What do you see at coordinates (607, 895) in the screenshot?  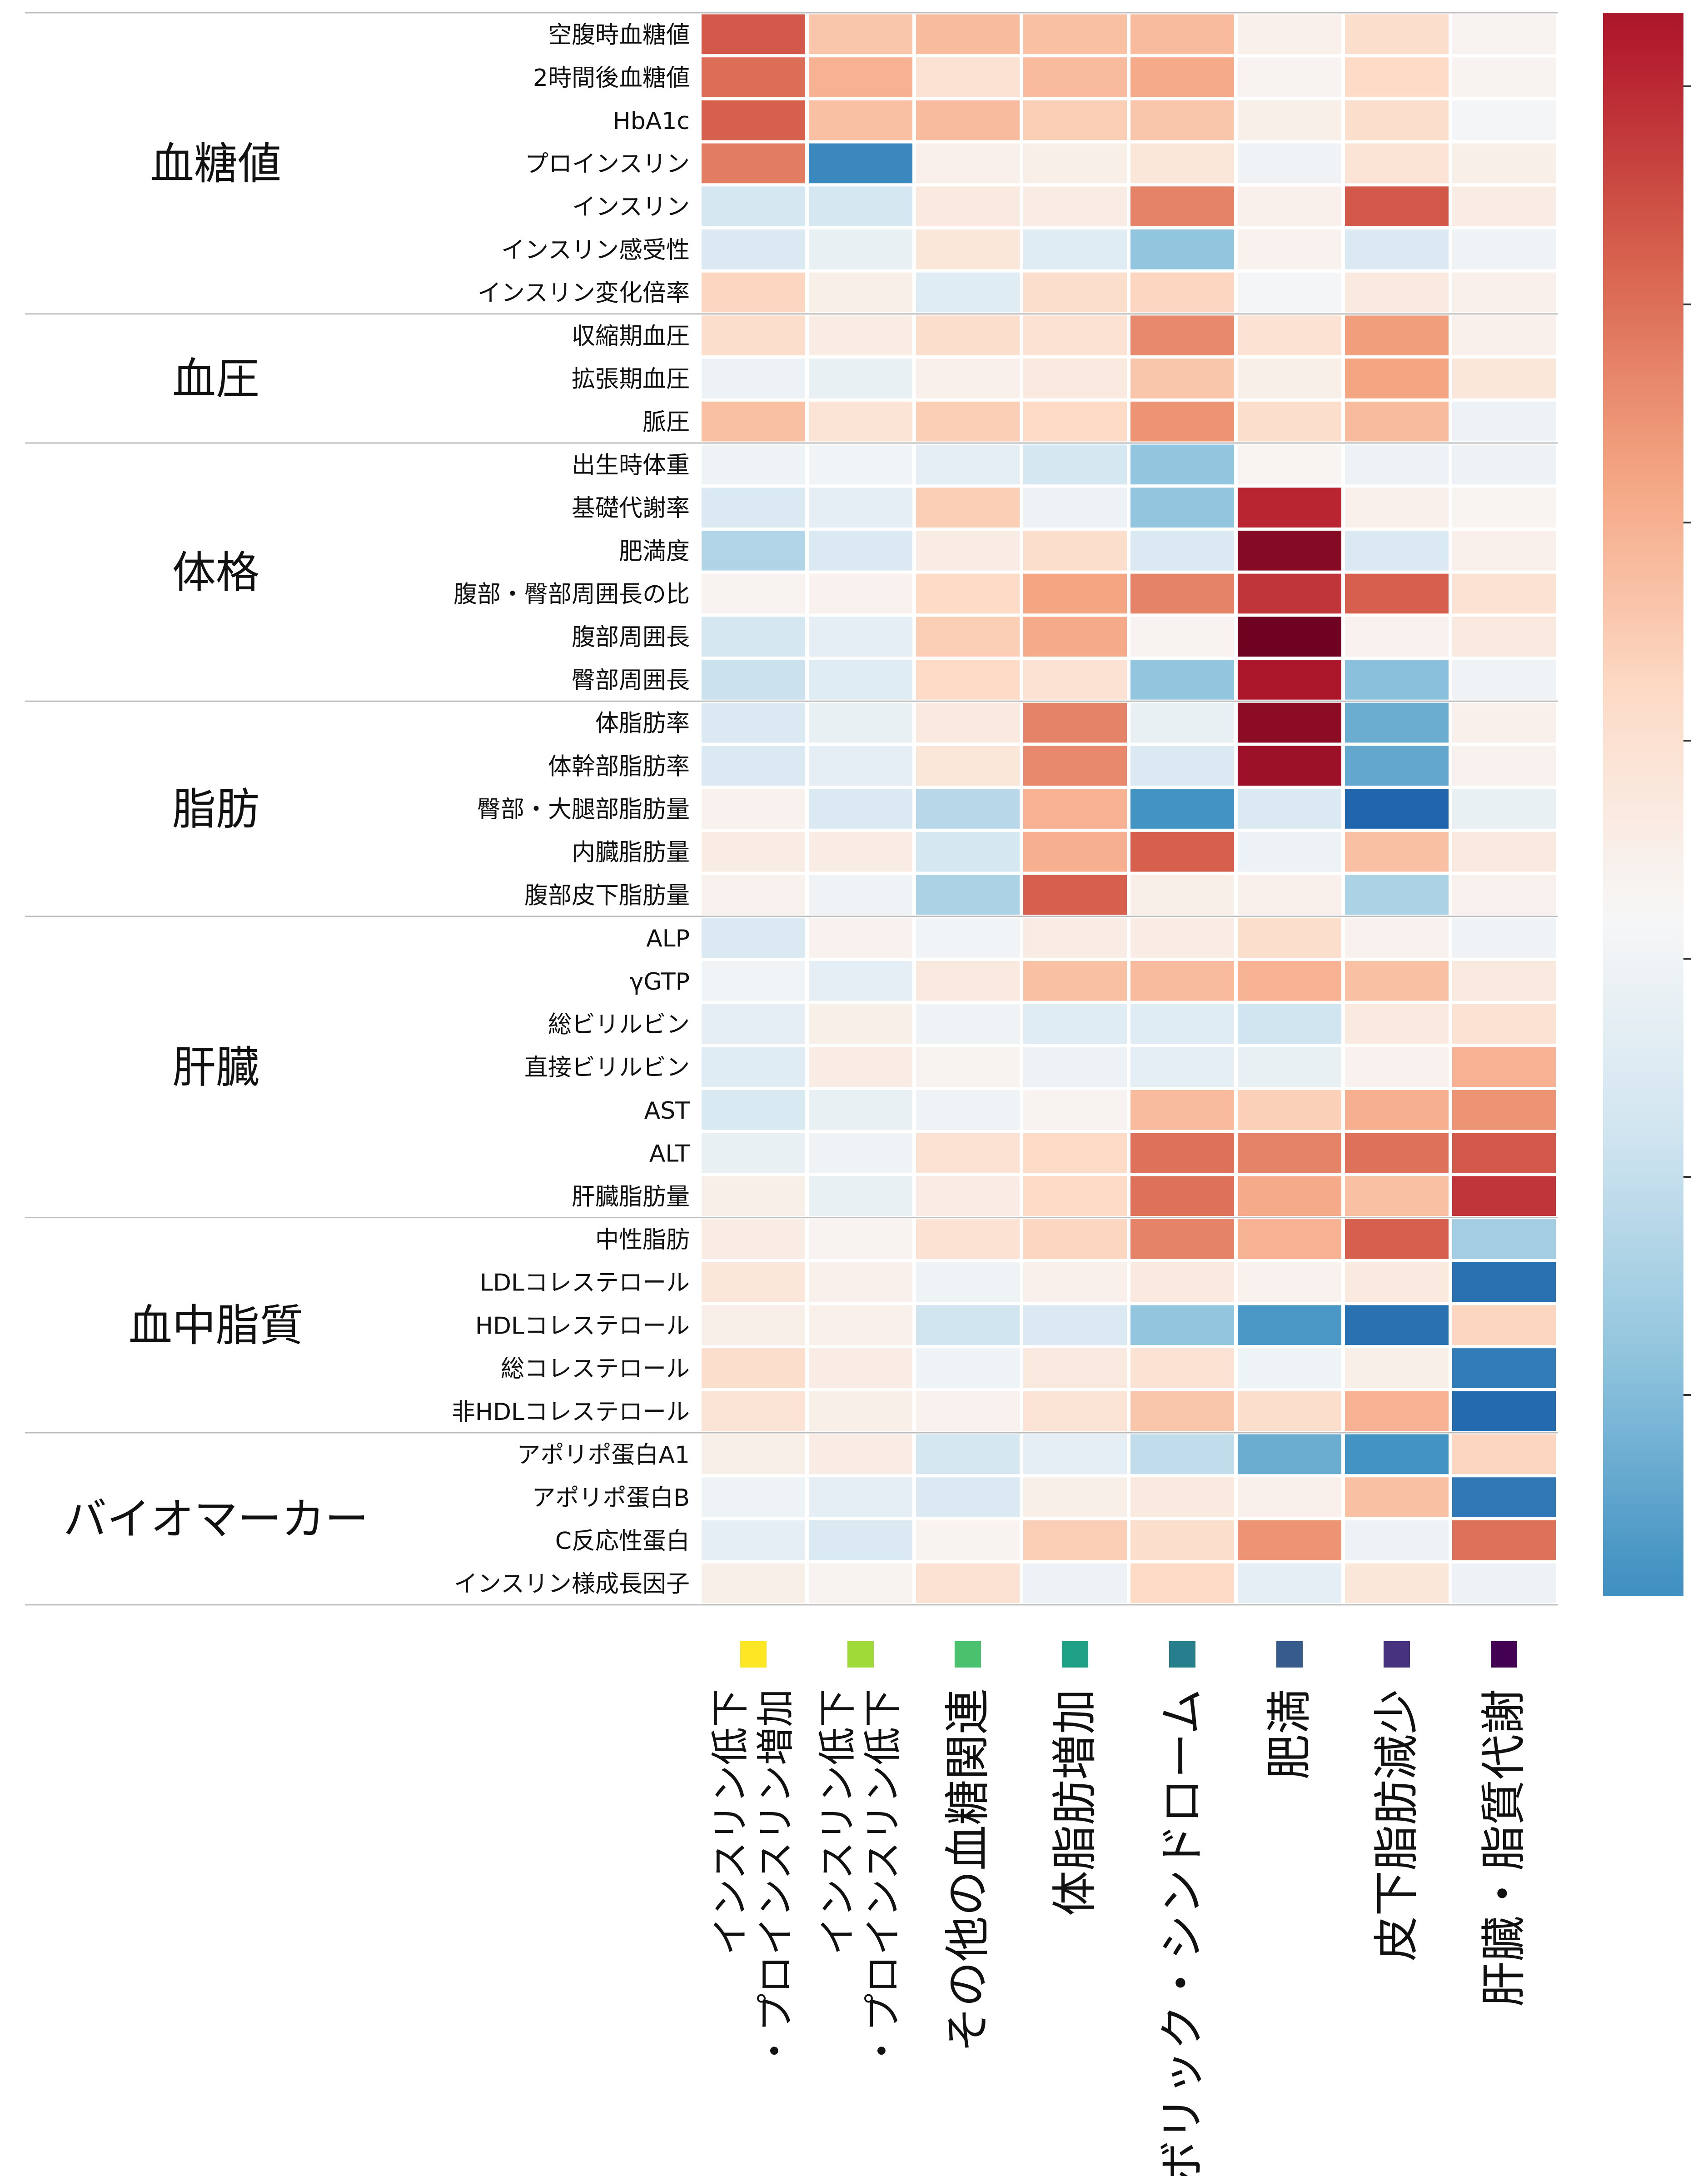 I see `row-label: 腹部皮下脂肪量` at bounding box center [607, 895].